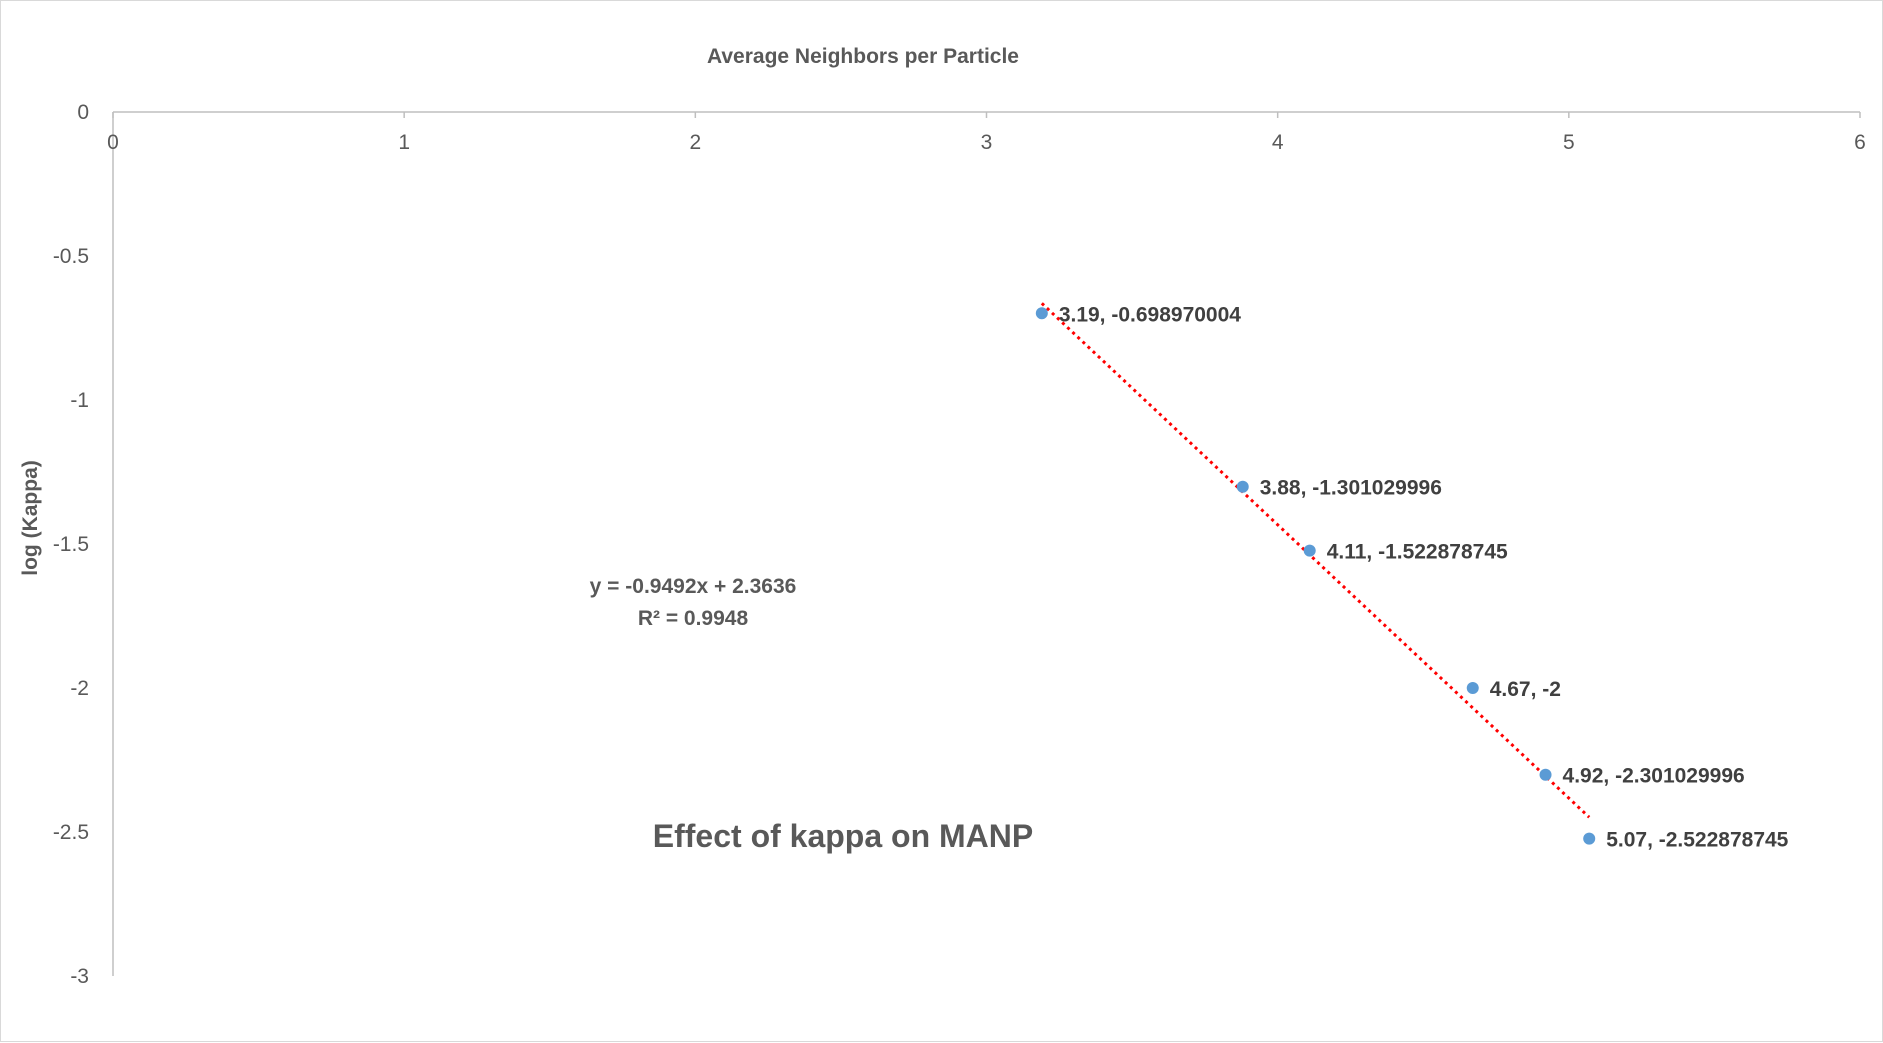 The image size is (1883, 1043). I want to click on x-tick-label: 6, so click(1860, 142).